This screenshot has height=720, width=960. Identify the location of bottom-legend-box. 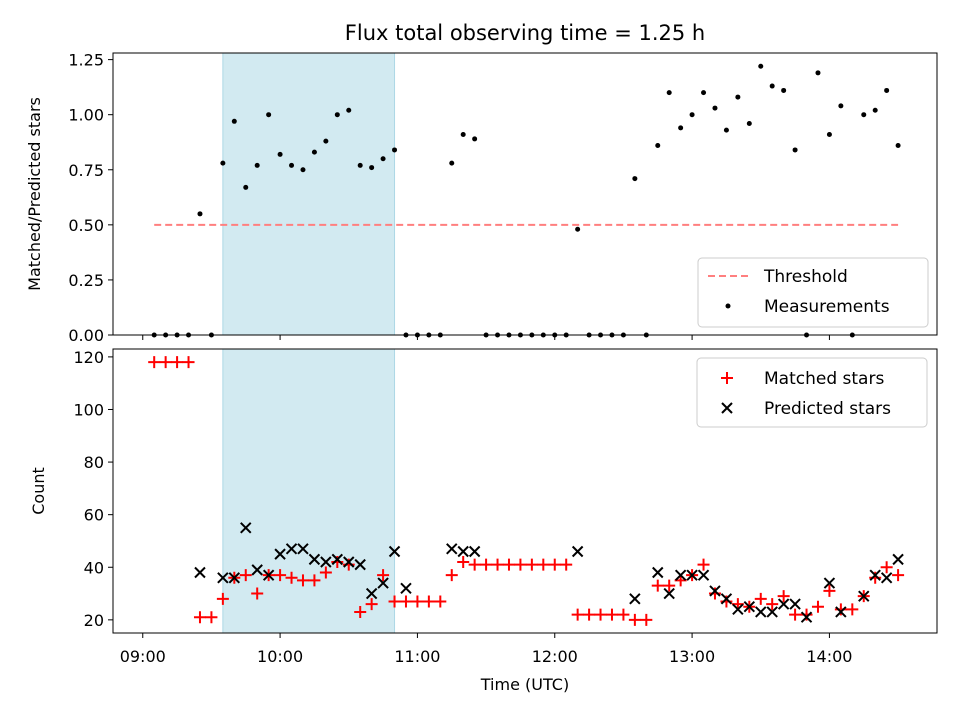
(812, 392).